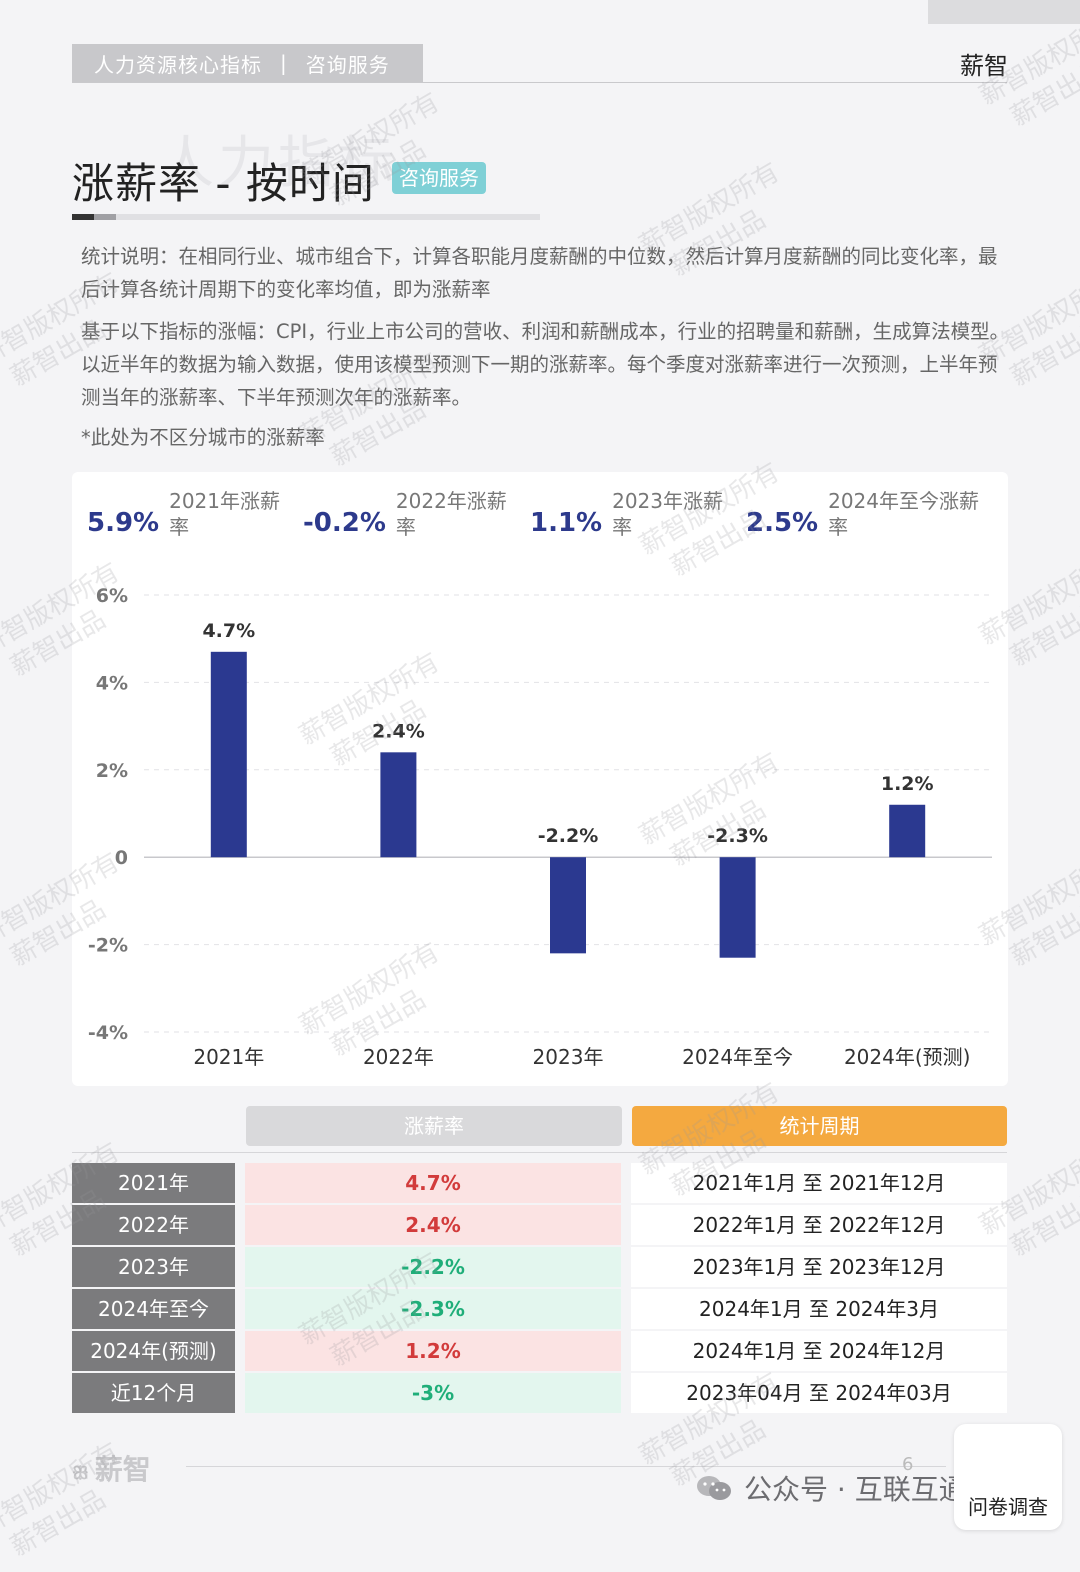 The image size is (1080, 1572). I want to click on footer-divider, so click(566, 1466).